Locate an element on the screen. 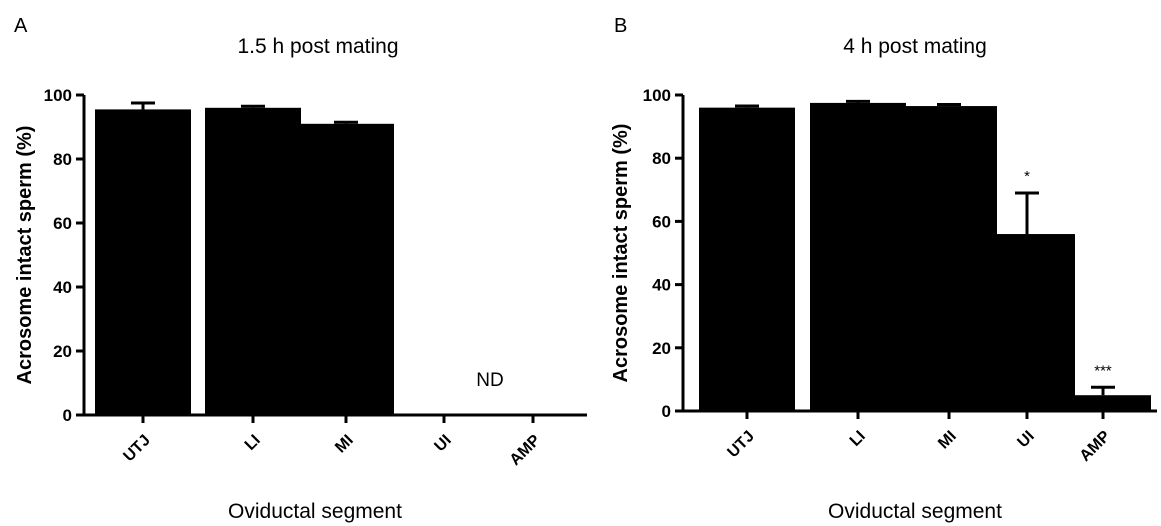  significance-marker: * is located at coordinates (1027, 176).